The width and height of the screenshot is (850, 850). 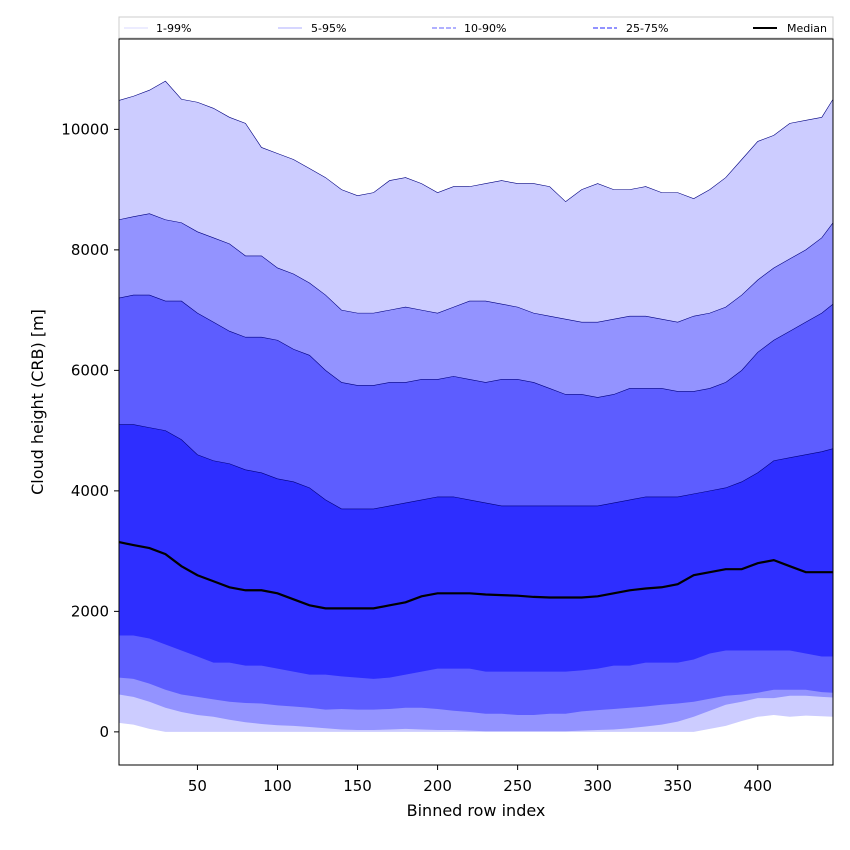 What do you see at coordinates (90, 430) in the screenshot?
I see `y-axis: 0 2000 4000 6000 8000 10000` at bounding box center [90, 430].